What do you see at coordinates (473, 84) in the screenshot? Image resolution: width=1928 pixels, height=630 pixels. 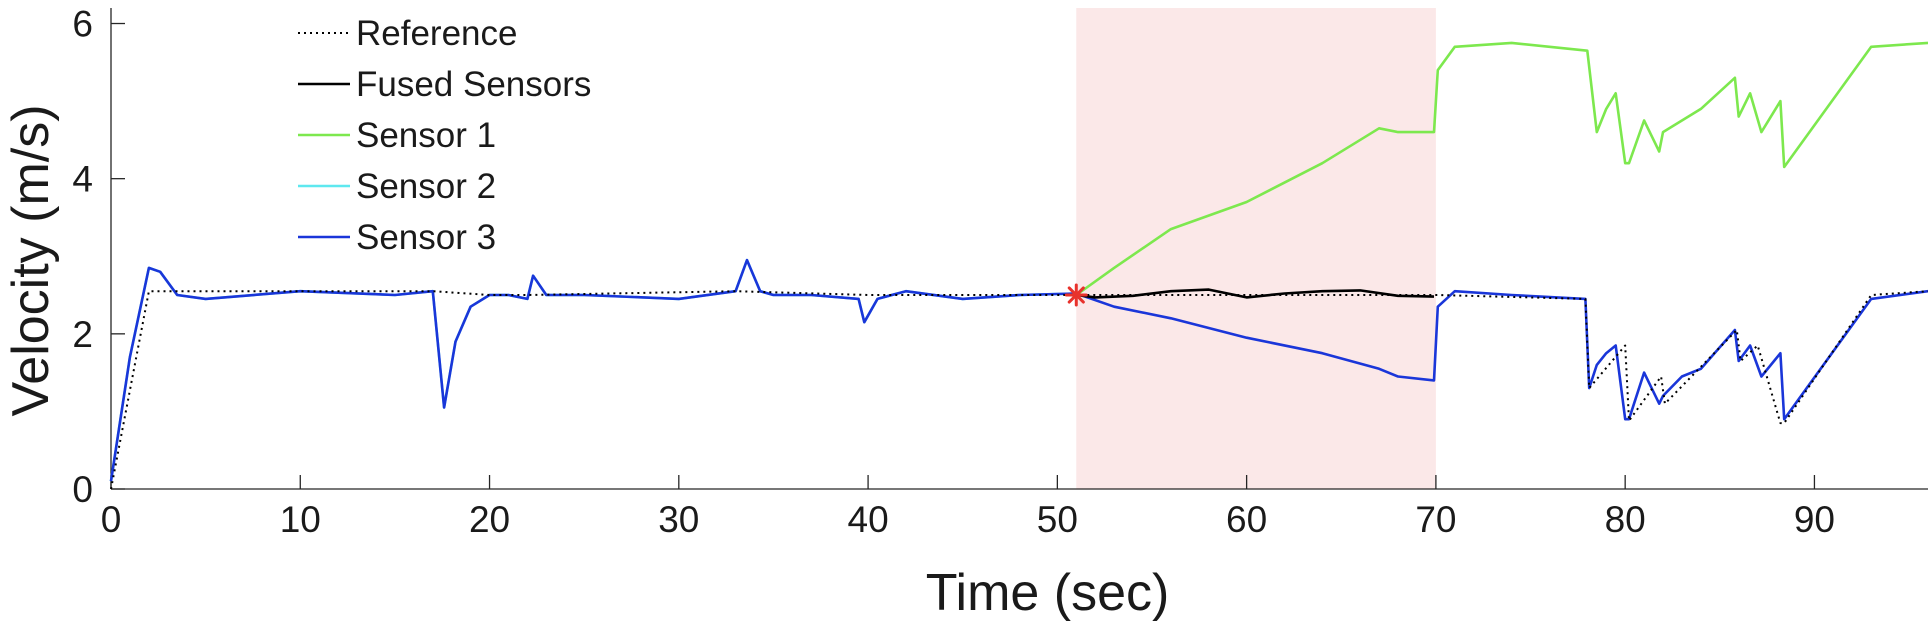 I see `legend-label-fused-sensors: Fused Sensors` at bounding box center [473, 84].